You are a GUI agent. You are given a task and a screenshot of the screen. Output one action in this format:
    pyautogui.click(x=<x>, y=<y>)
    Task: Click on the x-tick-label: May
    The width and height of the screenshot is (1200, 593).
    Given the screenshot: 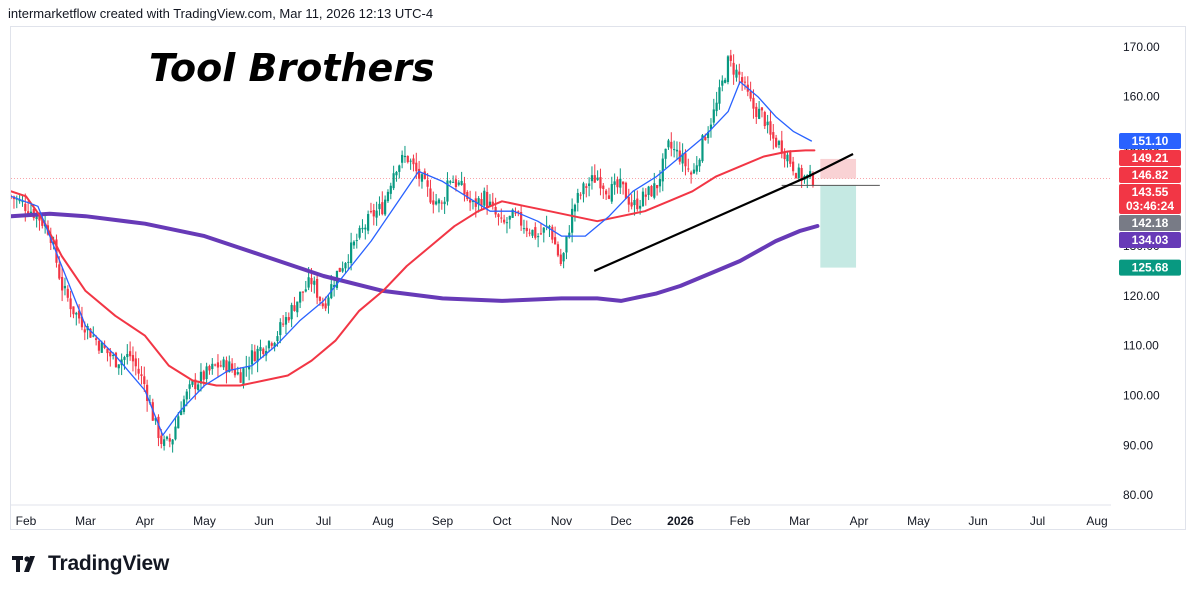 What is the action you would take?
    pyautogui.click(x=918, y=521)
    